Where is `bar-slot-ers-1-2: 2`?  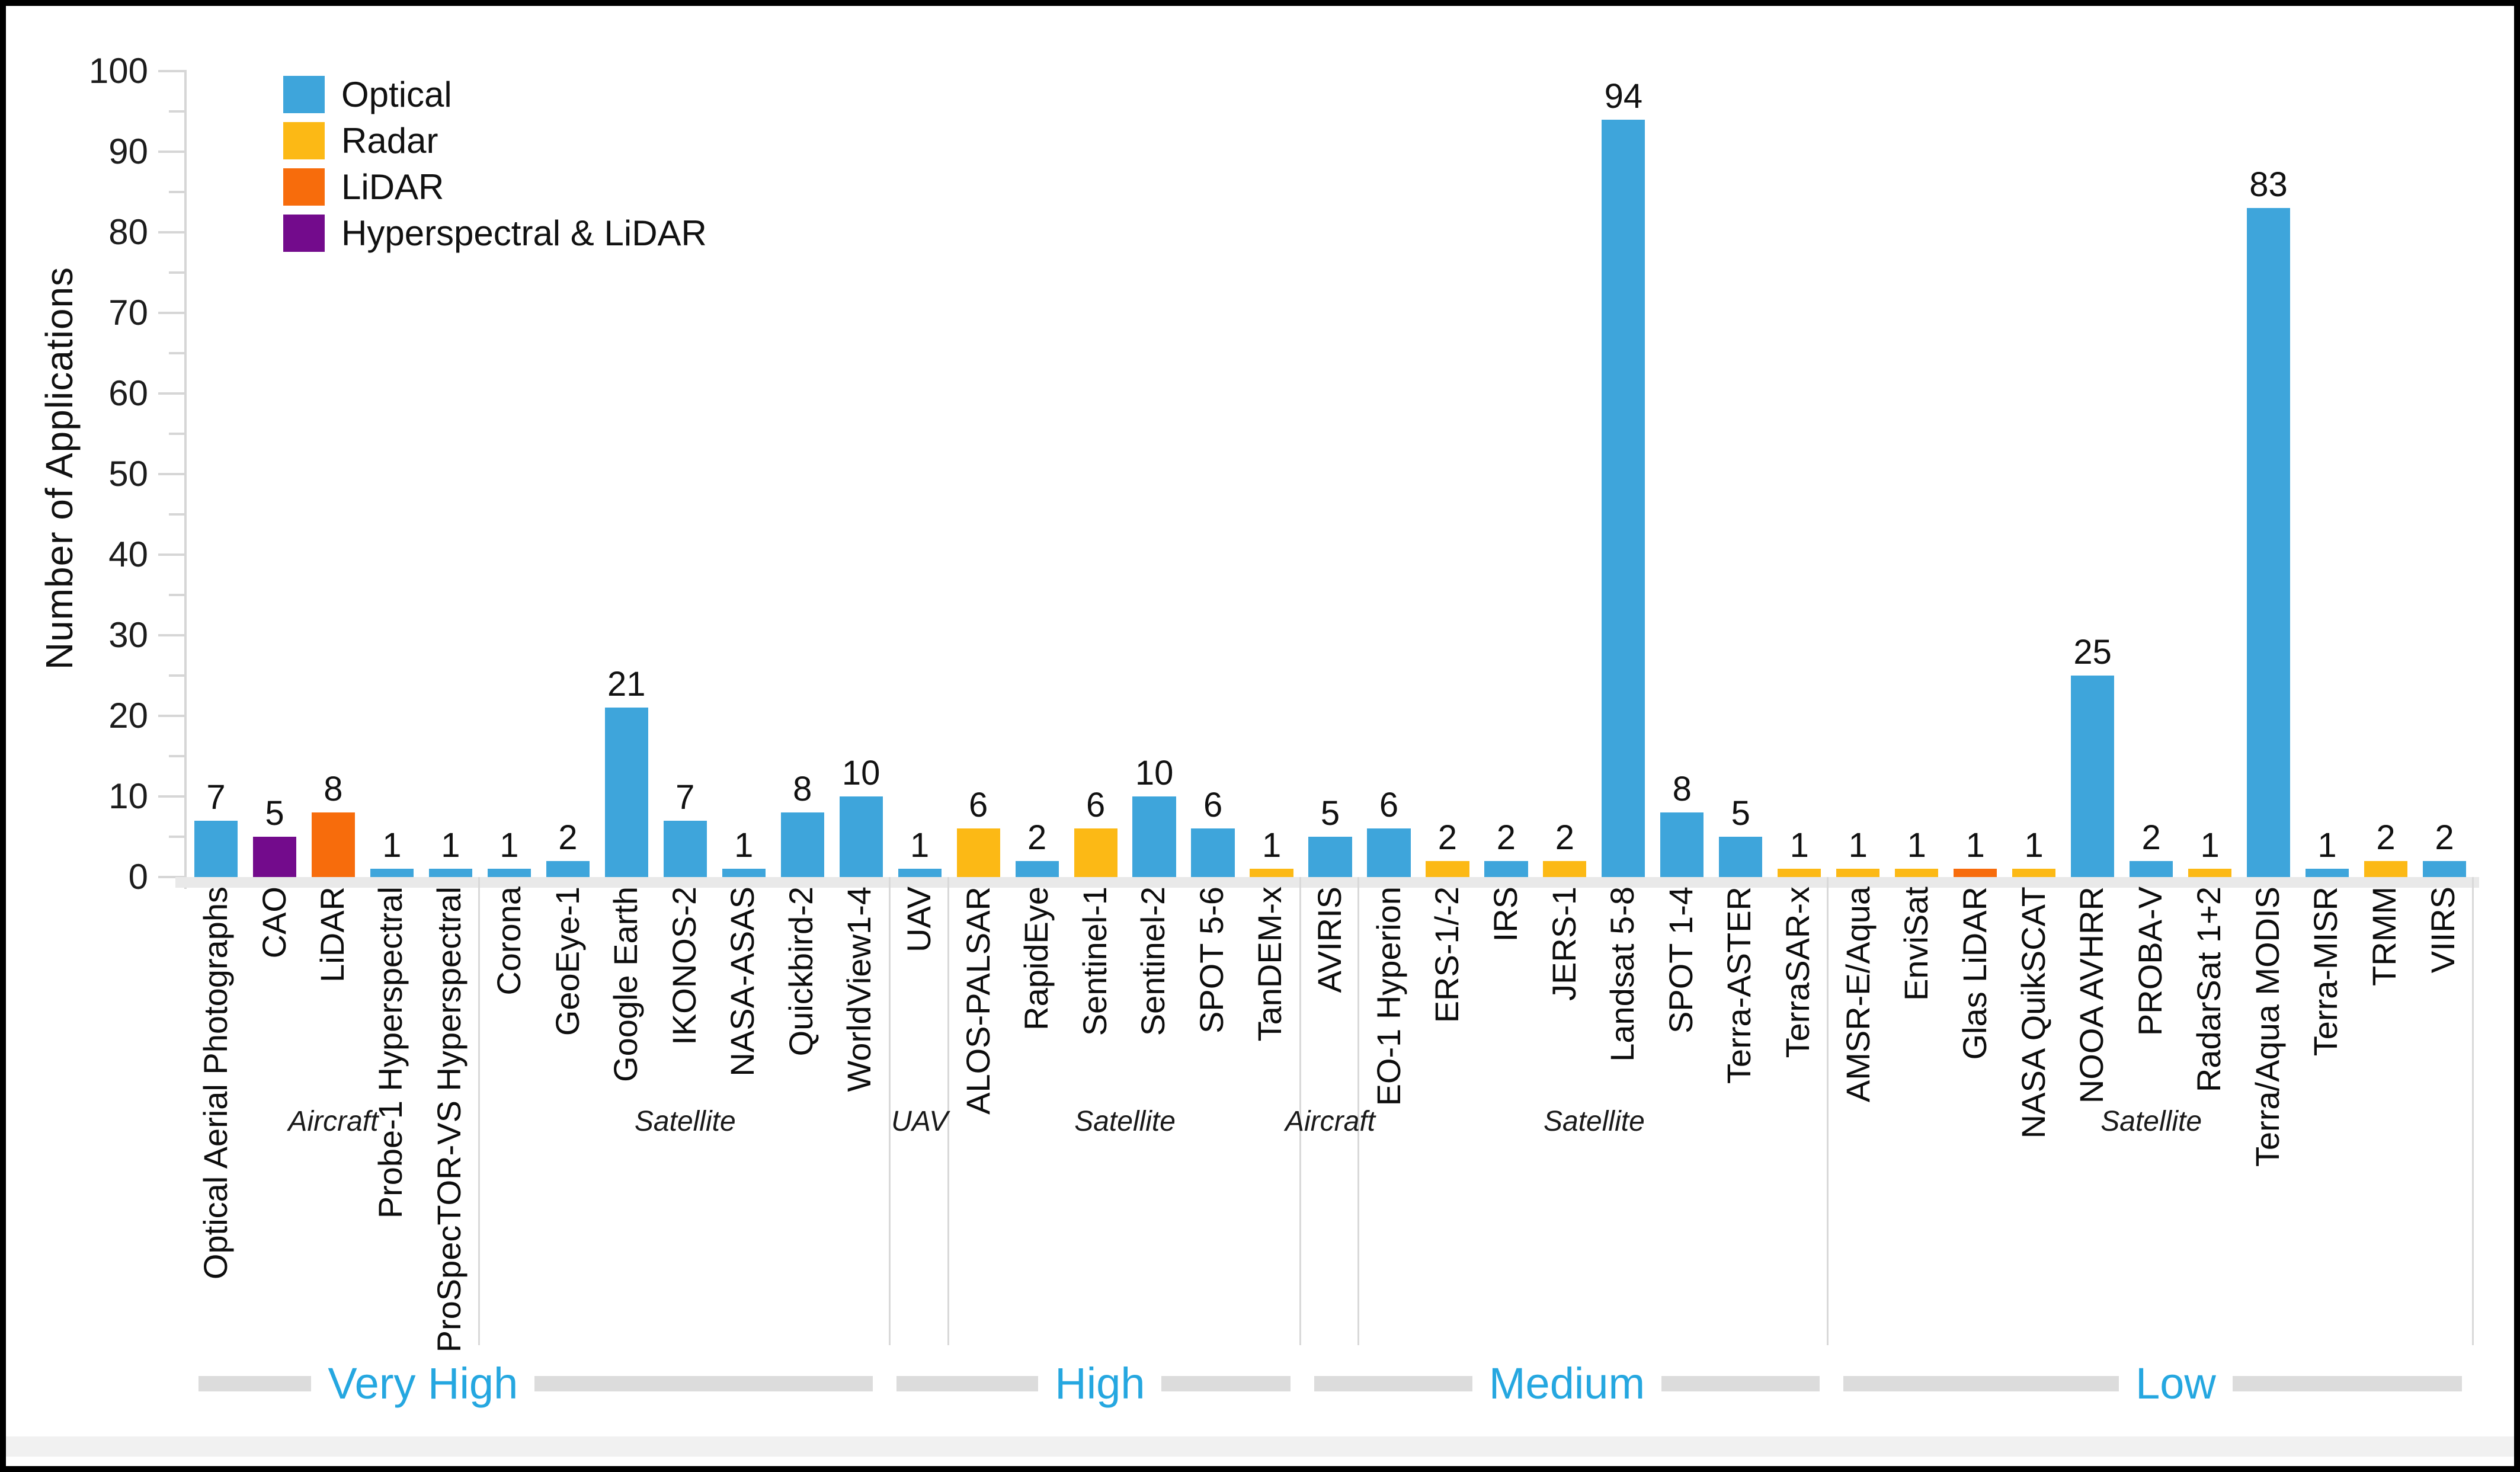 bar-slot-ers-1-2: 2 is located at coordinates (1447, 848).